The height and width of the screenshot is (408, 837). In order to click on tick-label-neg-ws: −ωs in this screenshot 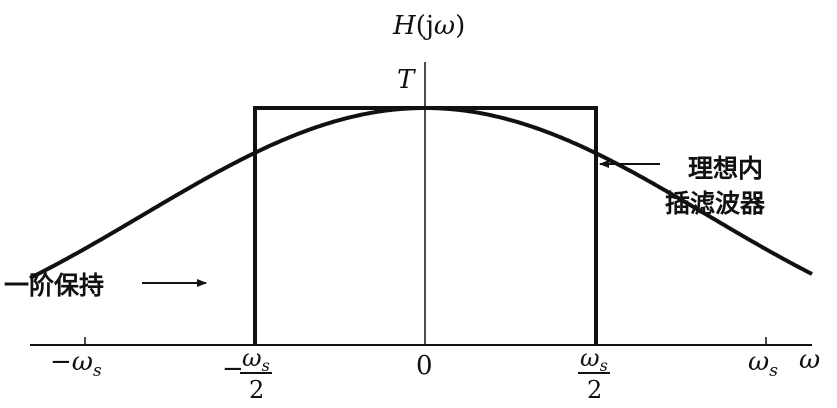, I will do `click(76, 364)`.